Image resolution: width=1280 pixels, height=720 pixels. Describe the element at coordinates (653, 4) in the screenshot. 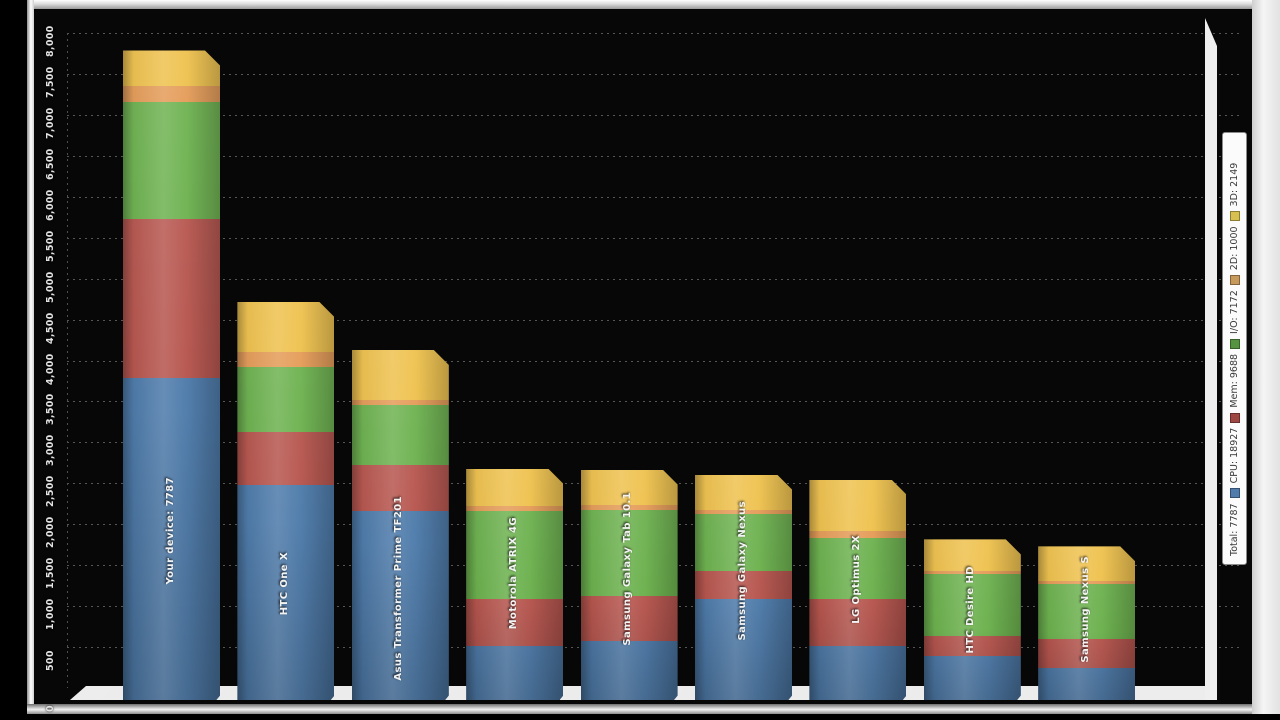

I see `window-frame-top` at that location.